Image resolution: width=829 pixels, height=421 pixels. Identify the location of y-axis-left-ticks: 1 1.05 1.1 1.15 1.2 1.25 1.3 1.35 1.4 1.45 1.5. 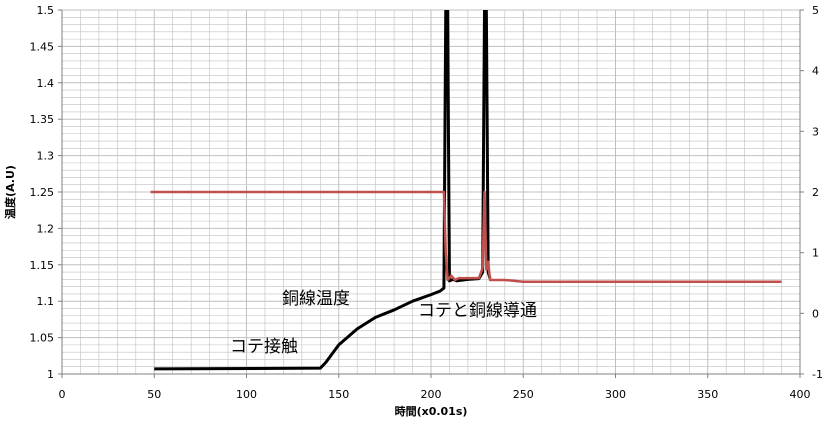
(46, 192).